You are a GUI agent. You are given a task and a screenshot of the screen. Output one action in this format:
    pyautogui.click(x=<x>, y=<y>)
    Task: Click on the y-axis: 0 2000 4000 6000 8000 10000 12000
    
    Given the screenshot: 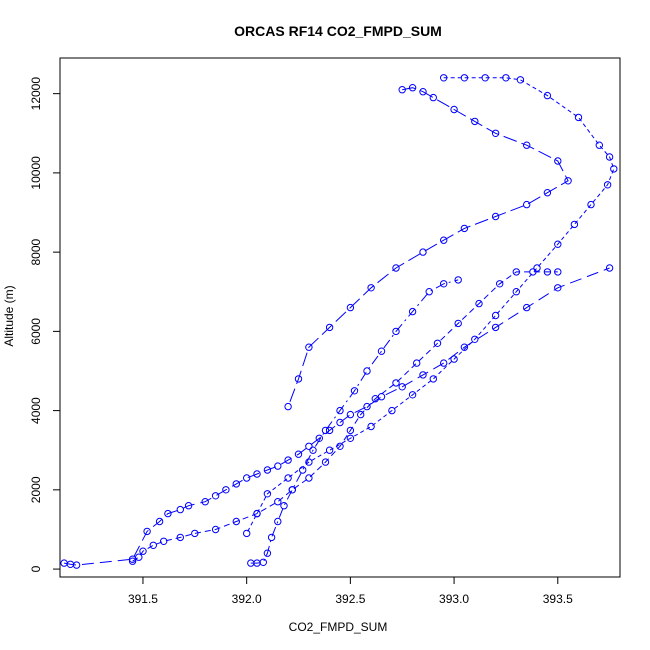 What is the action you would take?
    pyautogui.click(x=44, y=324)
    